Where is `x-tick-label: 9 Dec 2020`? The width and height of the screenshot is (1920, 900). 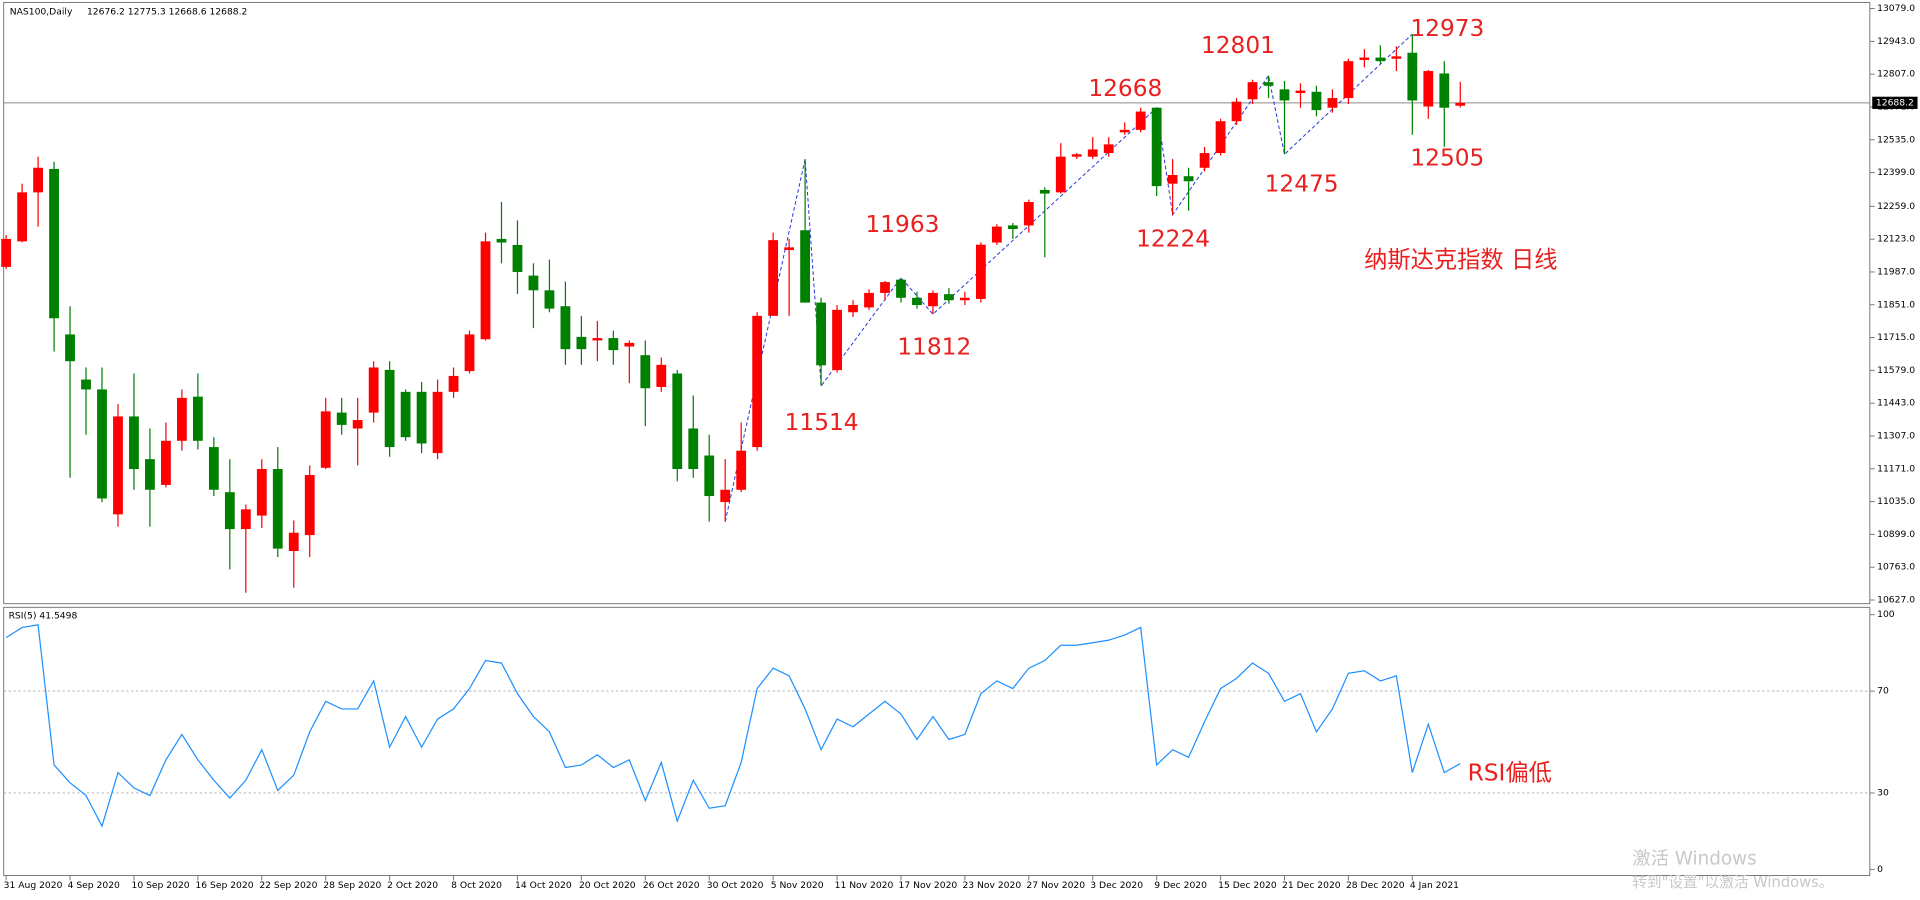 x-tick-label: 9 Dec 2020 is located at coordinates (1180, 885).